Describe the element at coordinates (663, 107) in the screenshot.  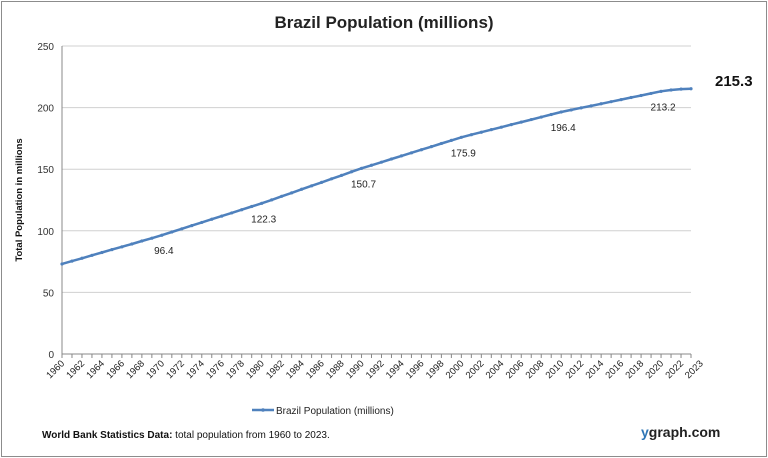
I see `data-label: 213.2` at that location.